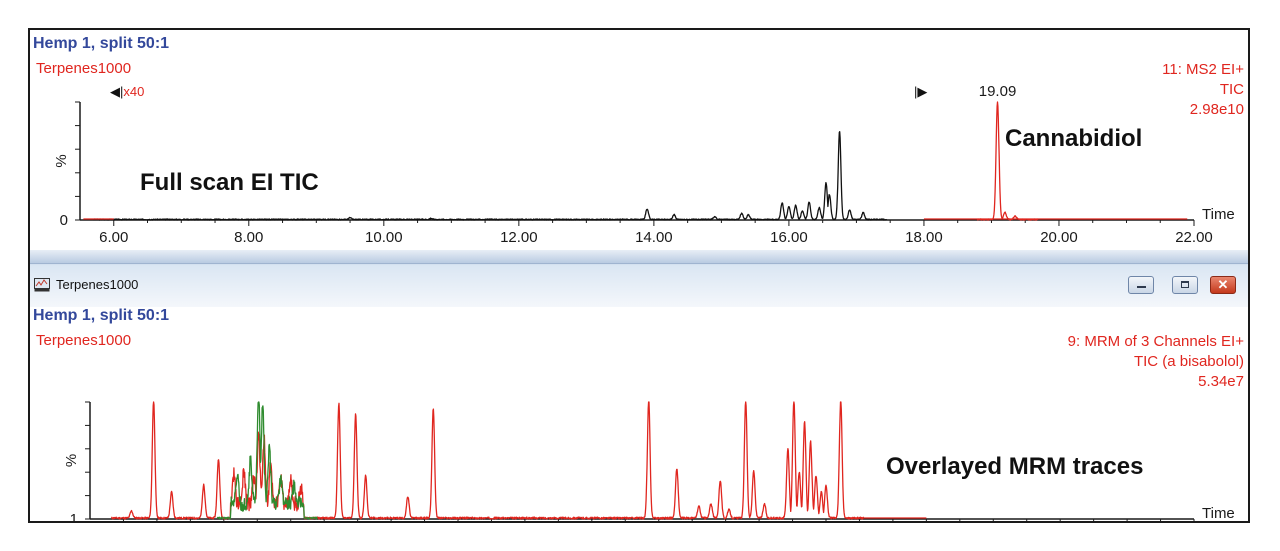 The image size is (1280, 551). What do you see at coordinates (229, 182) in the screenshot?
I see `description-label: Full scan EI TIC` at bounding box center [229, 182].